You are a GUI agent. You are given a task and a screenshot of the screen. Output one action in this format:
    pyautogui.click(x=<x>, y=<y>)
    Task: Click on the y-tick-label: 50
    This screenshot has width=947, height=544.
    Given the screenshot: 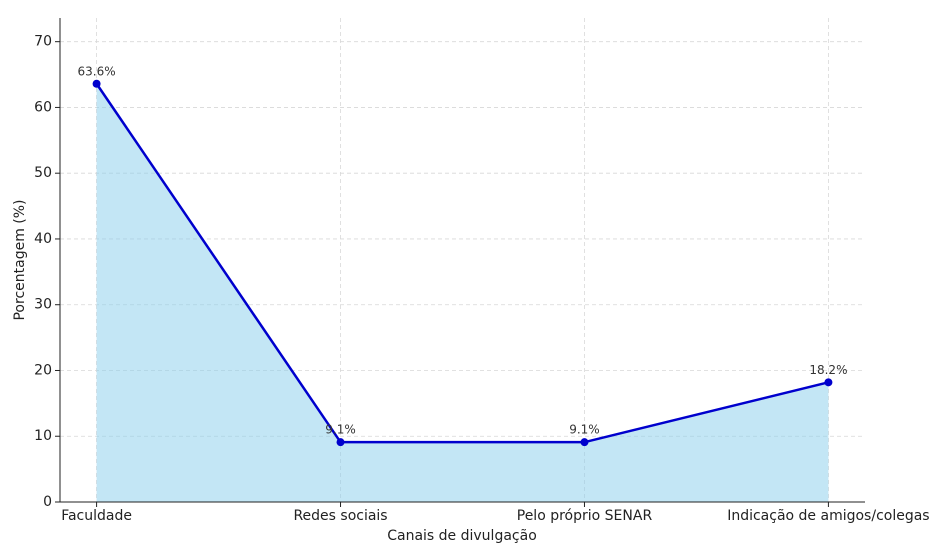 What is the action you would take?
    pyautogui.click(x=43, y=173)
    